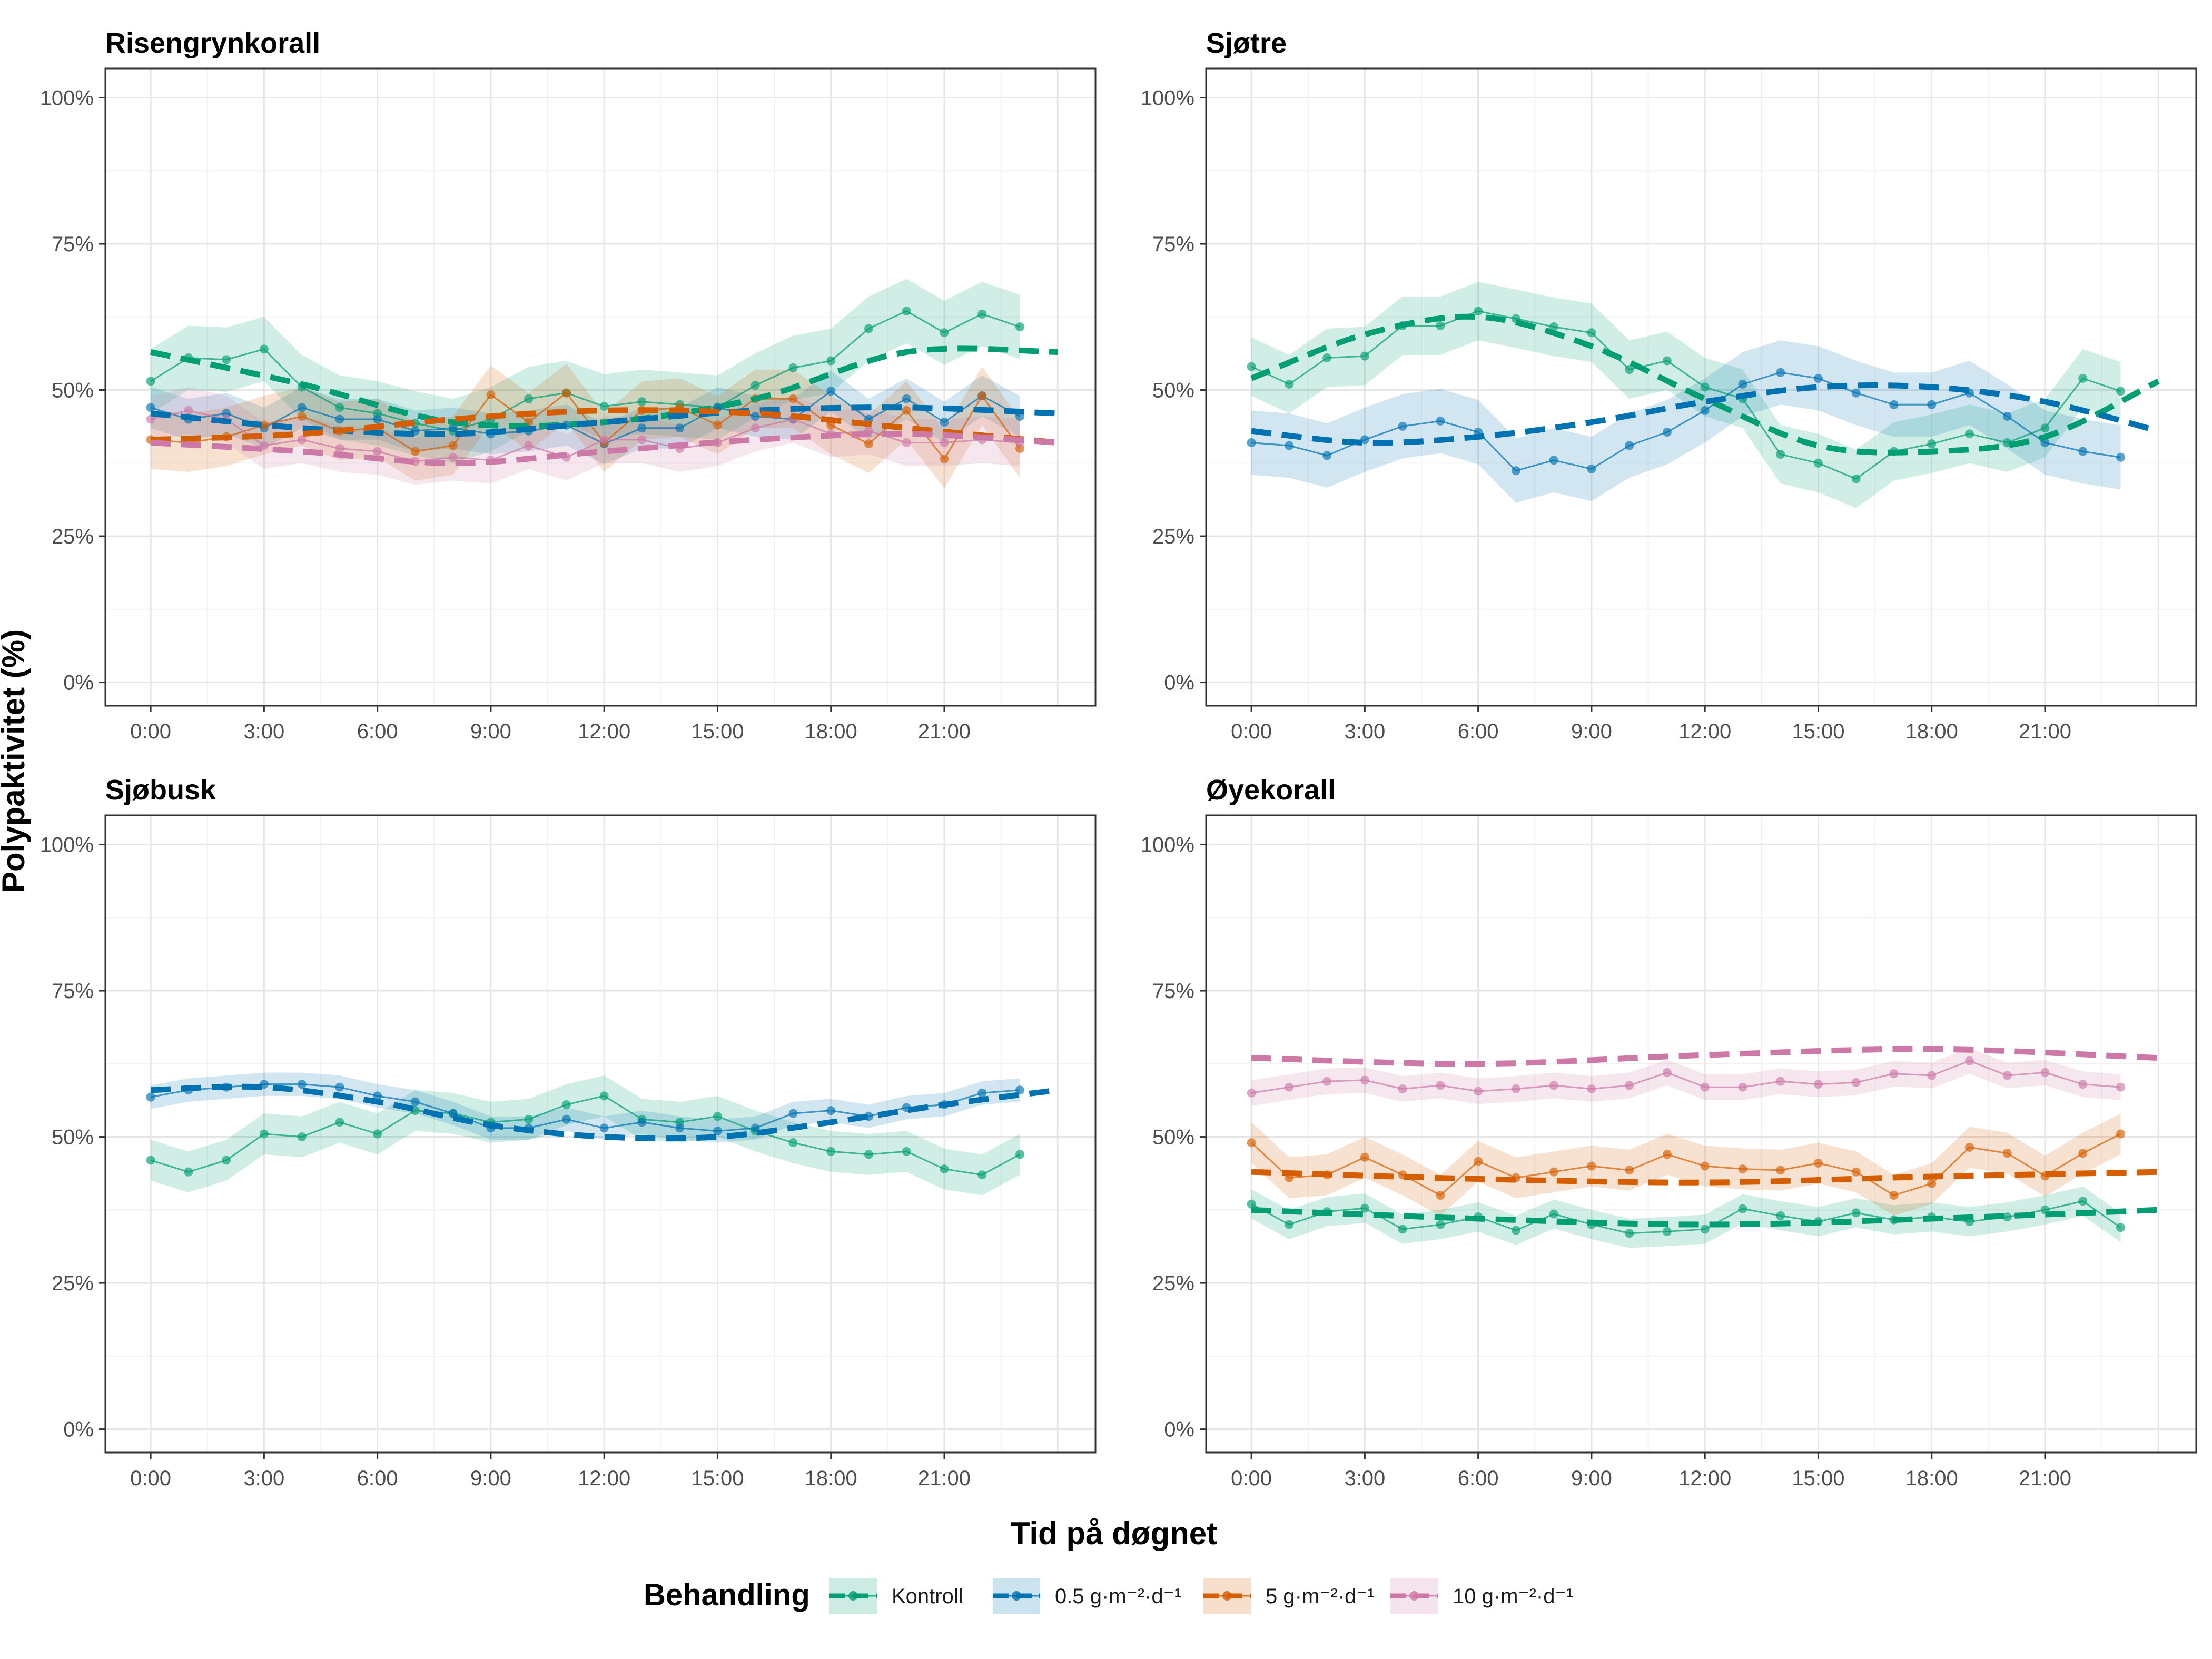  I want to click on x-tick-label: 6:00, so click(377, 1478).